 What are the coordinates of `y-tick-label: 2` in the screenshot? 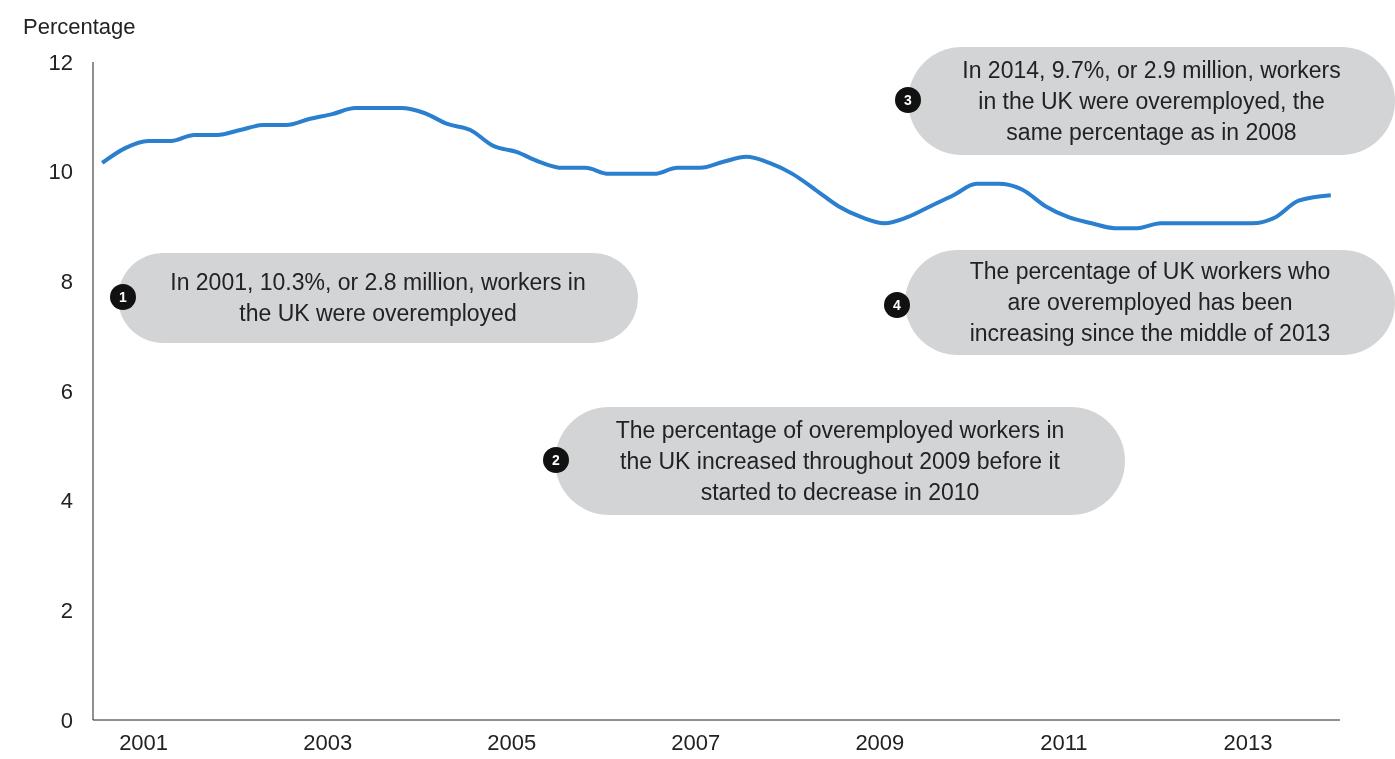 It's located at (66, 611).